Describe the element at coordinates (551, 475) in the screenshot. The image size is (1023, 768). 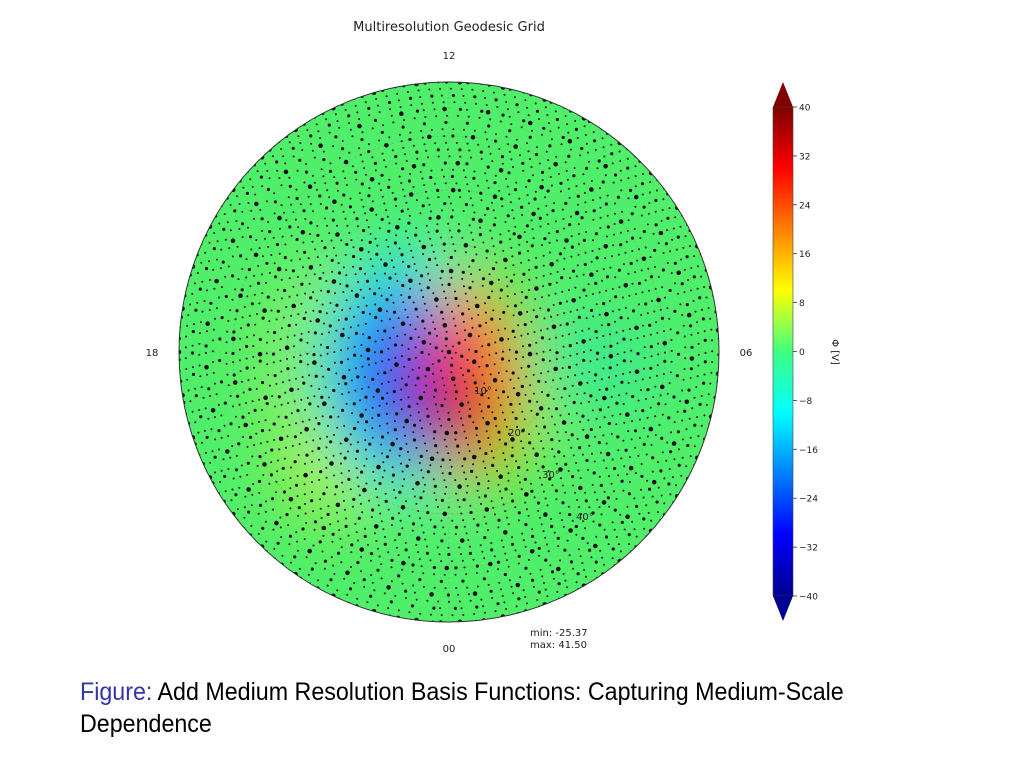
I see `latitude-ring-label: 30°` at that location.